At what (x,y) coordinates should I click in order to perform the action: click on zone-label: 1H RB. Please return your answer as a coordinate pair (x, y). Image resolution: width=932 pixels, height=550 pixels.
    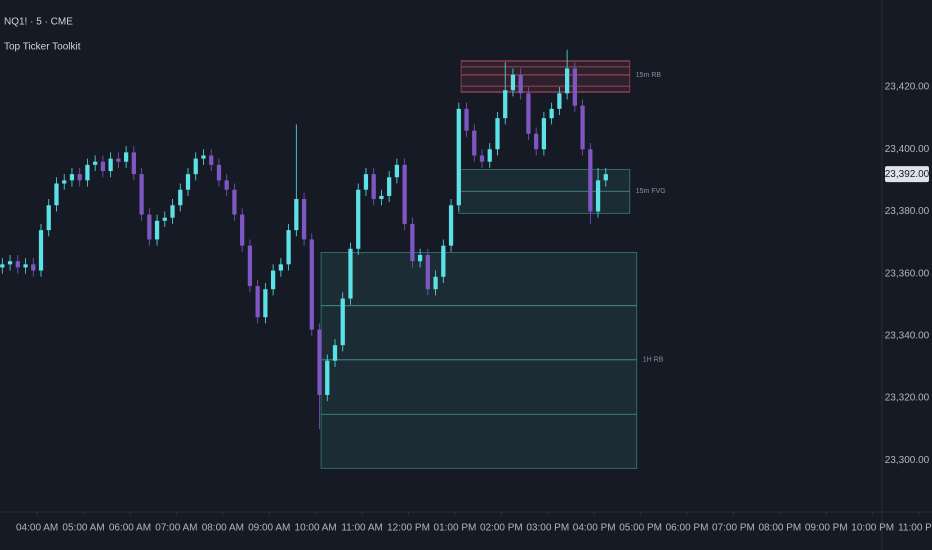
    Looking at the image, I should click on (653, 360).